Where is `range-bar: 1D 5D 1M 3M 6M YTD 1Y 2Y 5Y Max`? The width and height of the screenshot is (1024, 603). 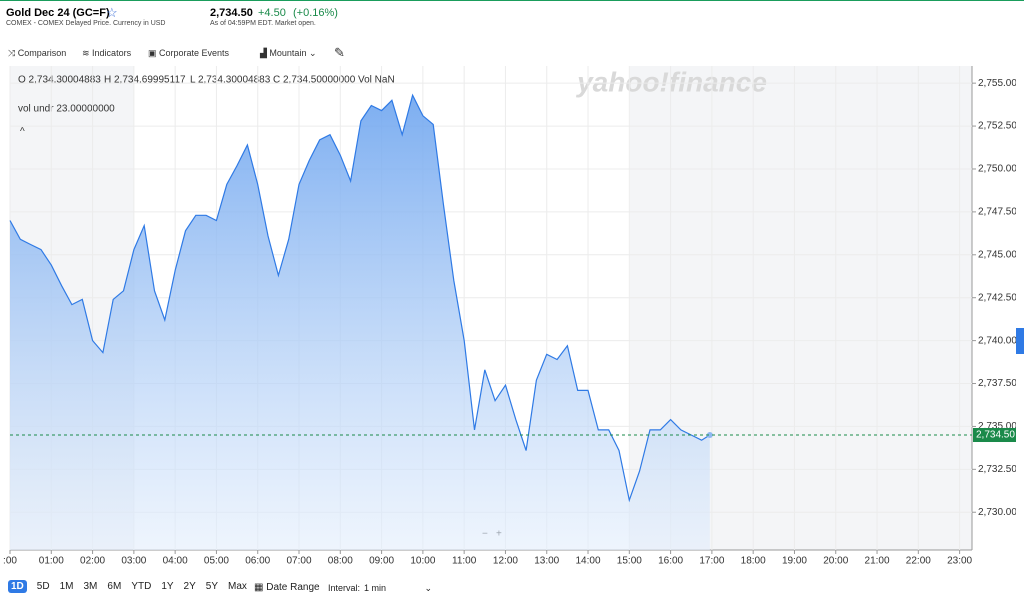 range-bar: 1D 5D 1M 3M 6M YTD 1Y 2Y 5Y Max is located at coordinates (127, 586).